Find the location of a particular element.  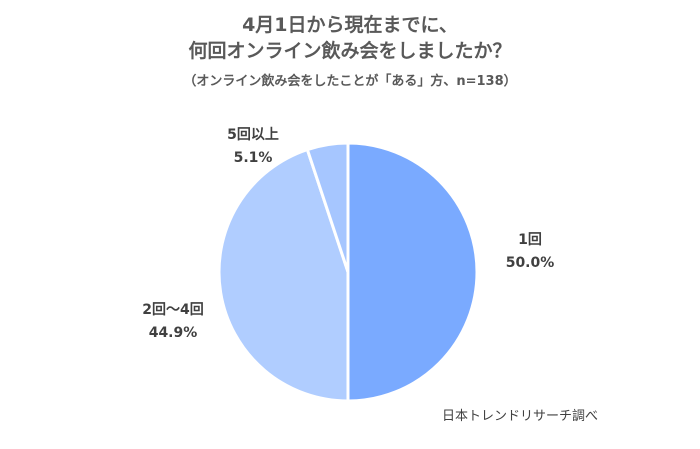

slice-2-category: 2回～4回 is located at coordinates (173, 310).